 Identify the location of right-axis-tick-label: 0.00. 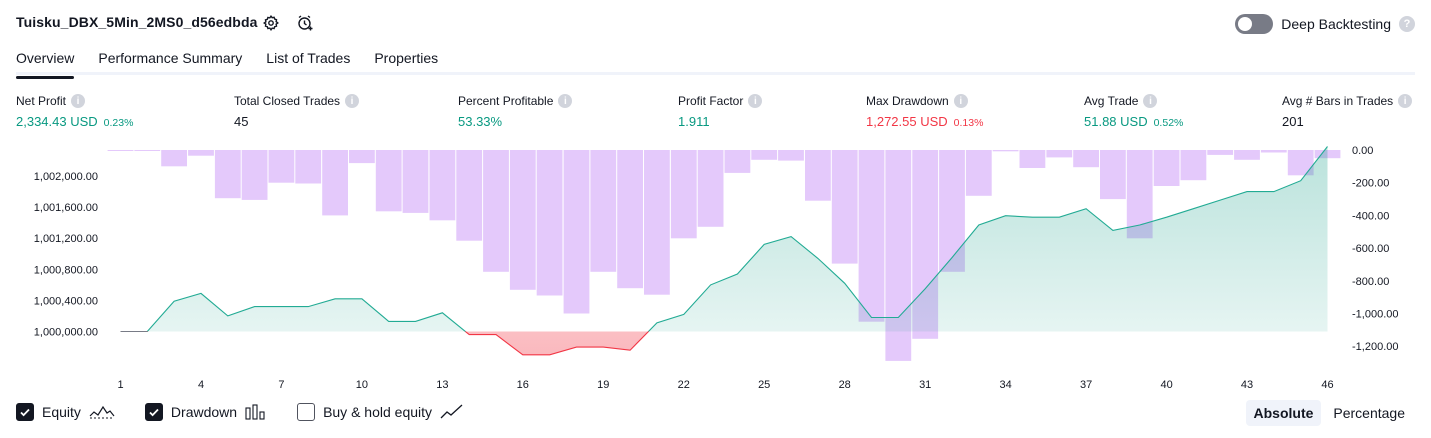
(1362, 151).